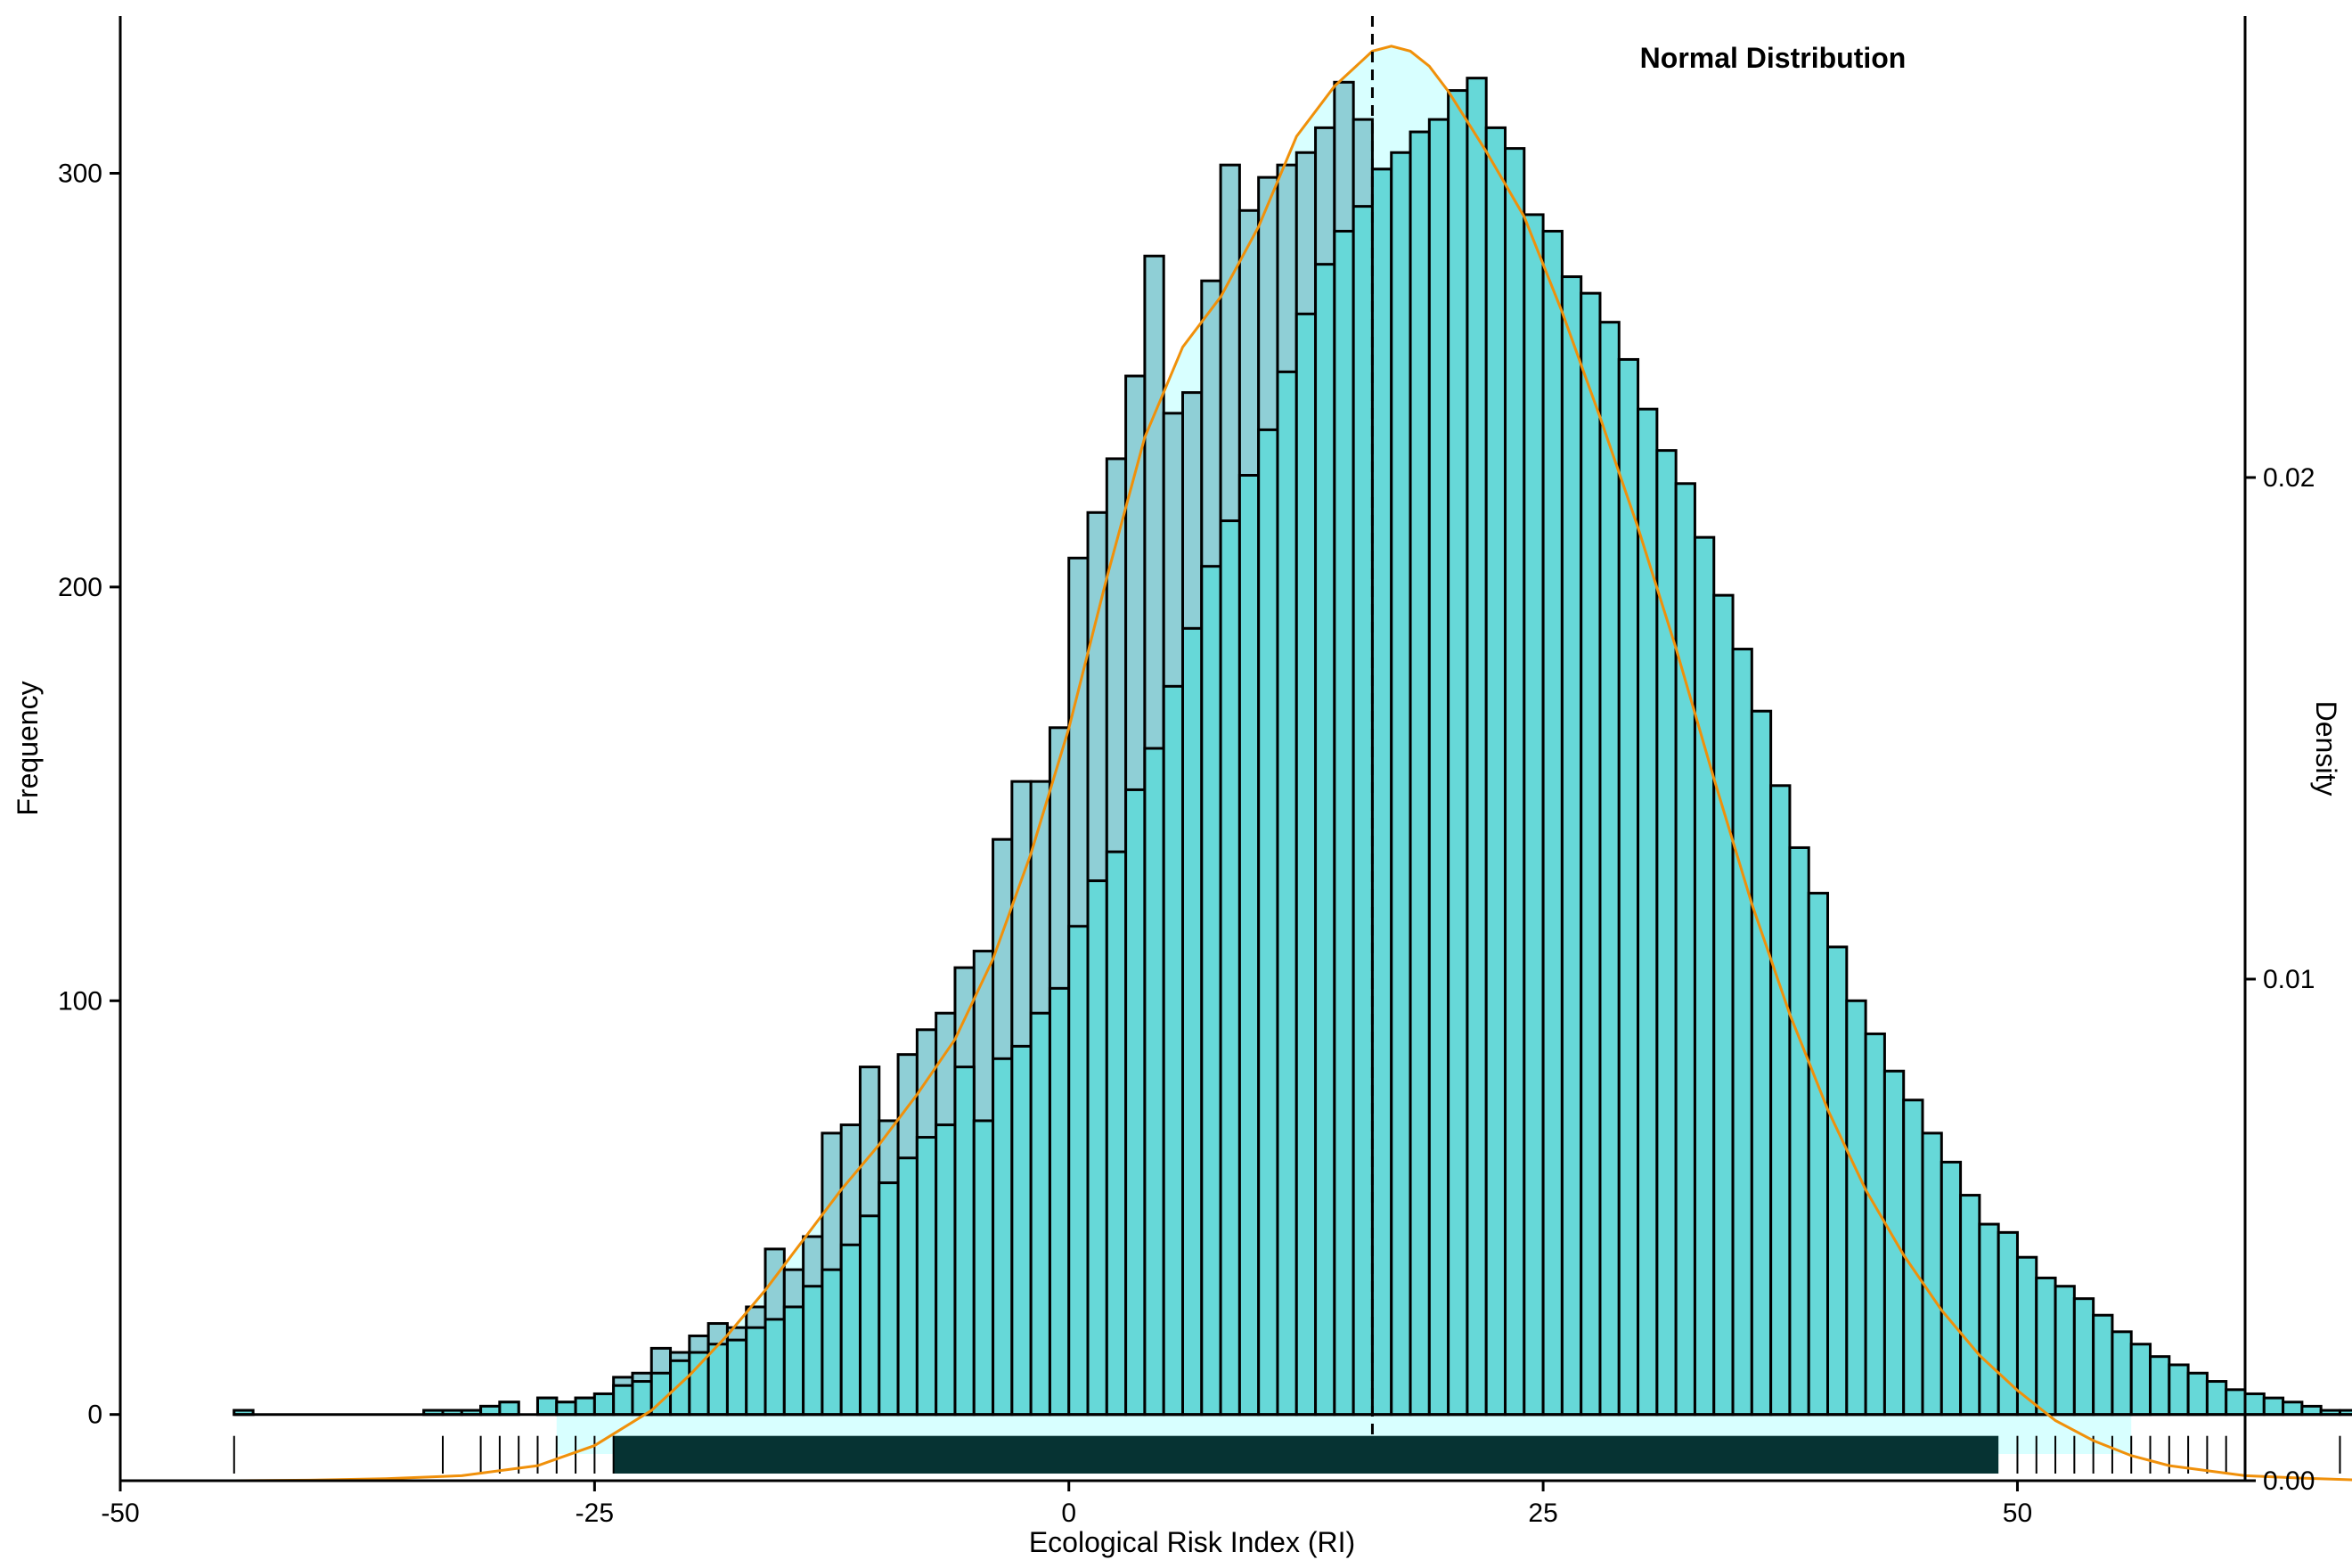  I want to click on y2-tick-label: 0.02, so click(2289, 478).